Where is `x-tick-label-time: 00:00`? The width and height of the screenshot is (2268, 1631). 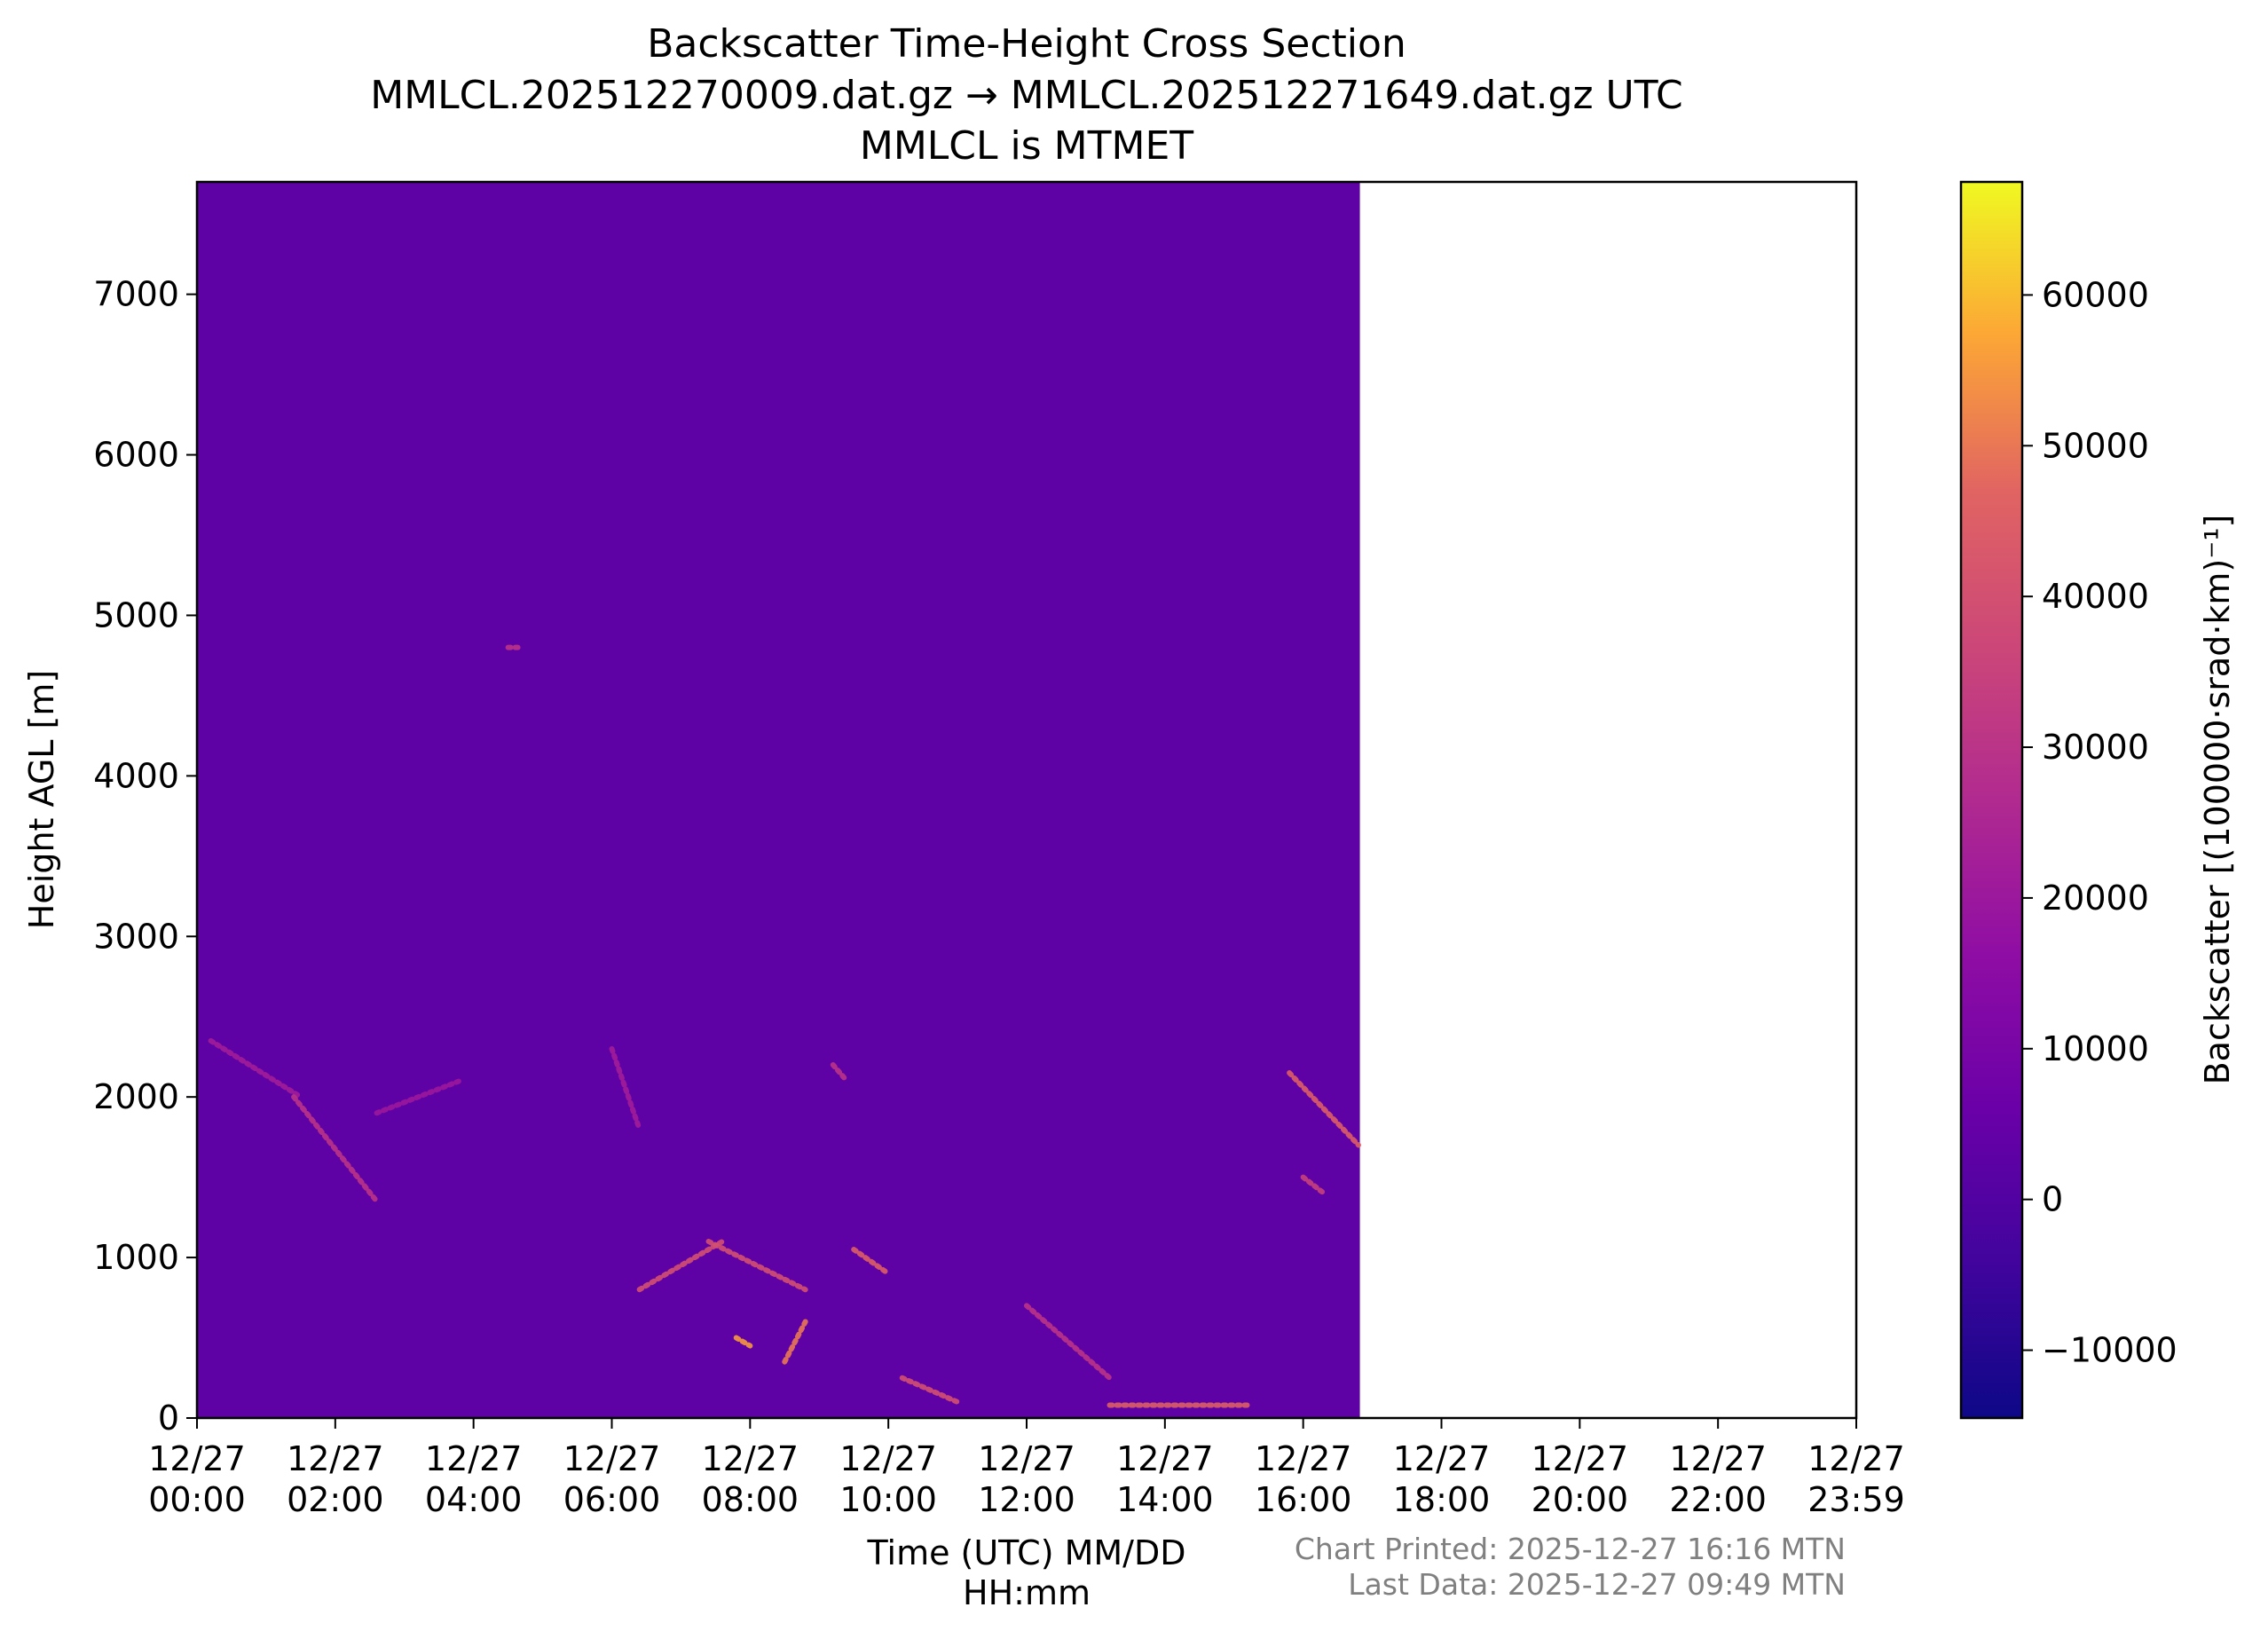 x-tick-label-time: 00:00 is located at coordinates (197, 1500).